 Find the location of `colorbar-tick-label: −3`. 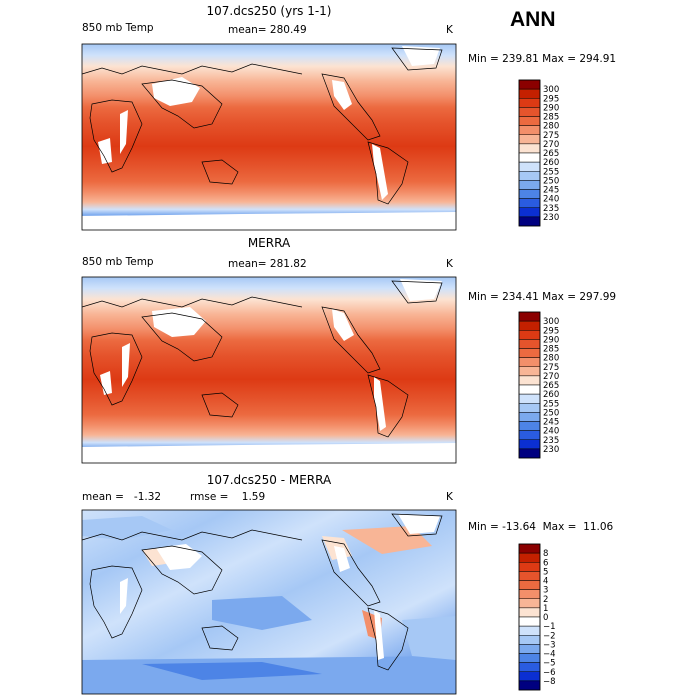

colorbar-tick-label: −3 is located at coordinates (549, 645).